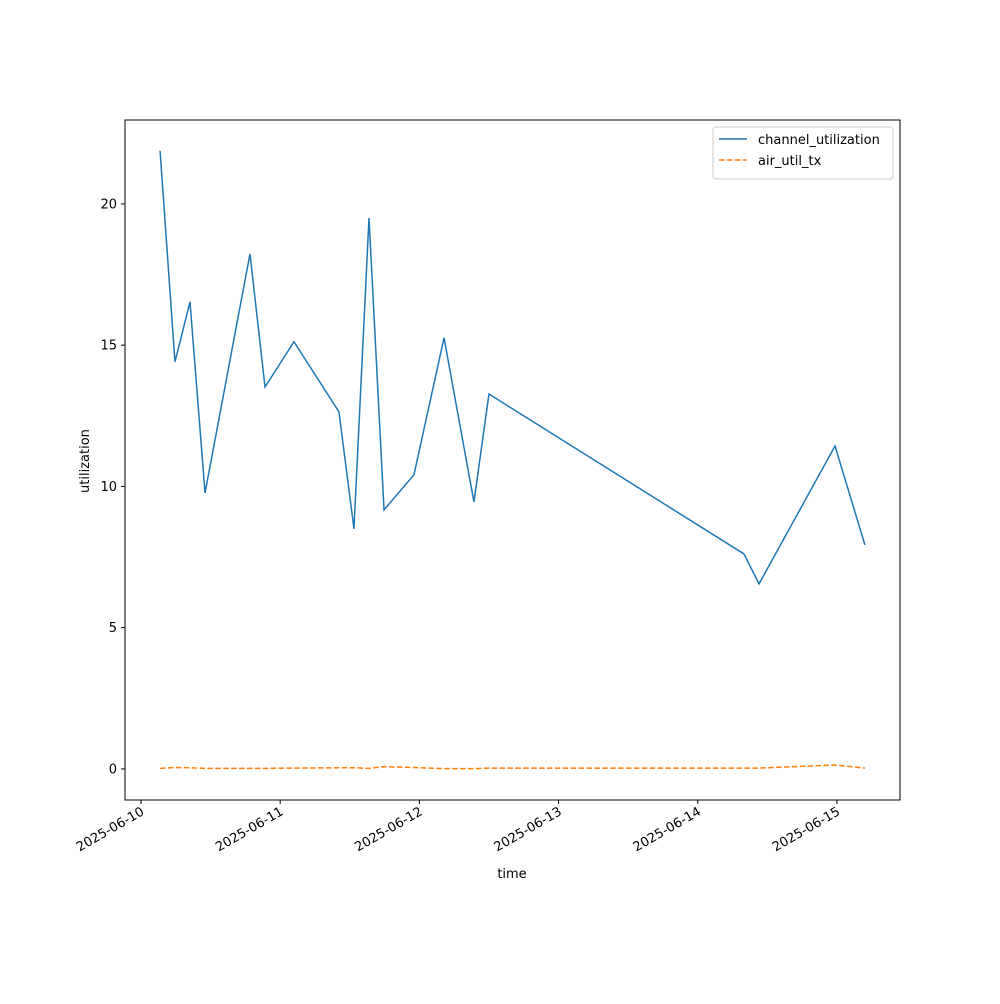 Image resolution: width=1000 pixels, height=1004 pixels. Describe the element at coordinates (110, 829) in the screenshot. I see `x-tick-label: 2025-06-10` at that location.